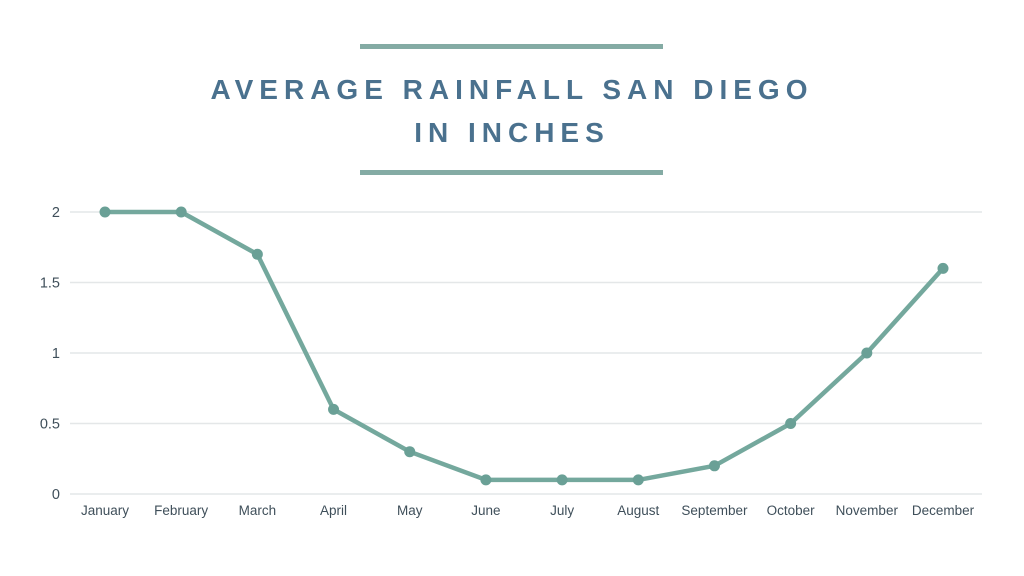 This screenshot has height=576, width=1024. What do you see at coordinates (410, 510) in the screenshot?
I see `x-tick-label: May` at bounding box center [410, 510].